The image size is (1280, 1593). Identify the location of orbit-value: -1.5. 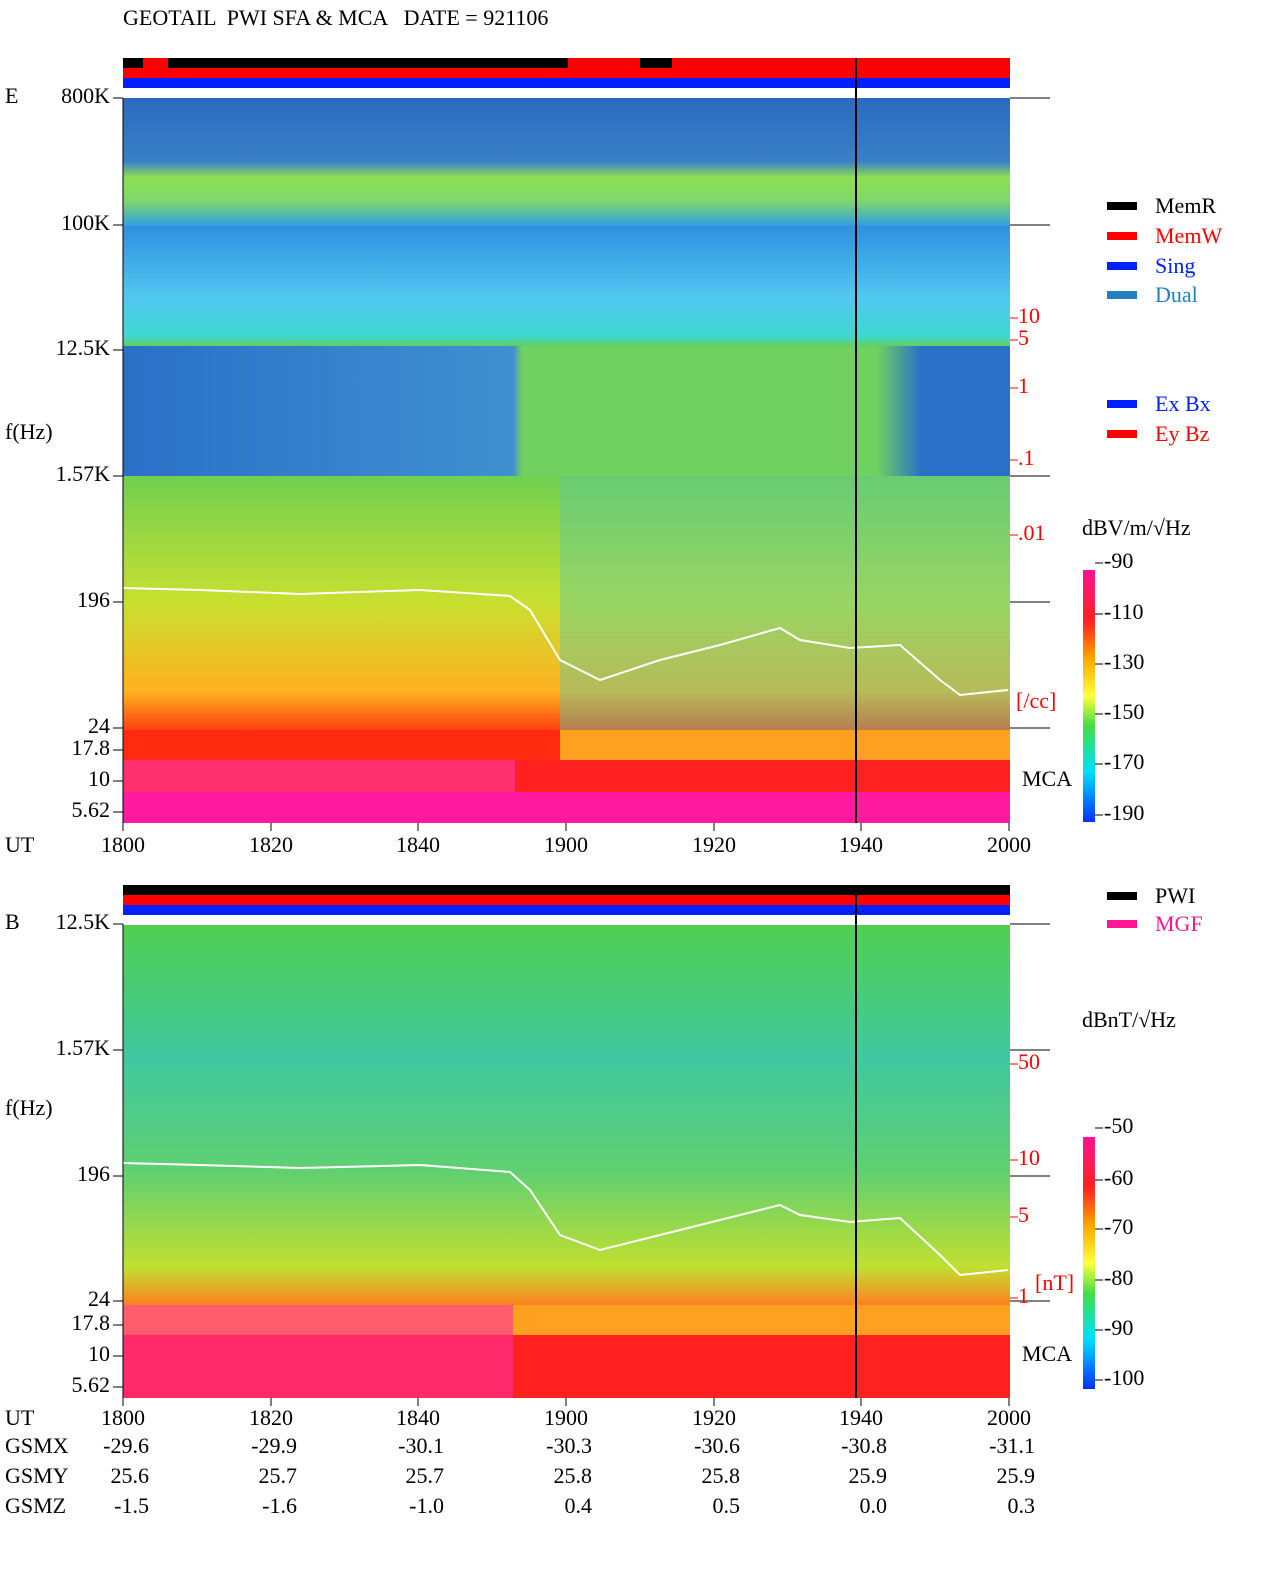
(131, 1505).